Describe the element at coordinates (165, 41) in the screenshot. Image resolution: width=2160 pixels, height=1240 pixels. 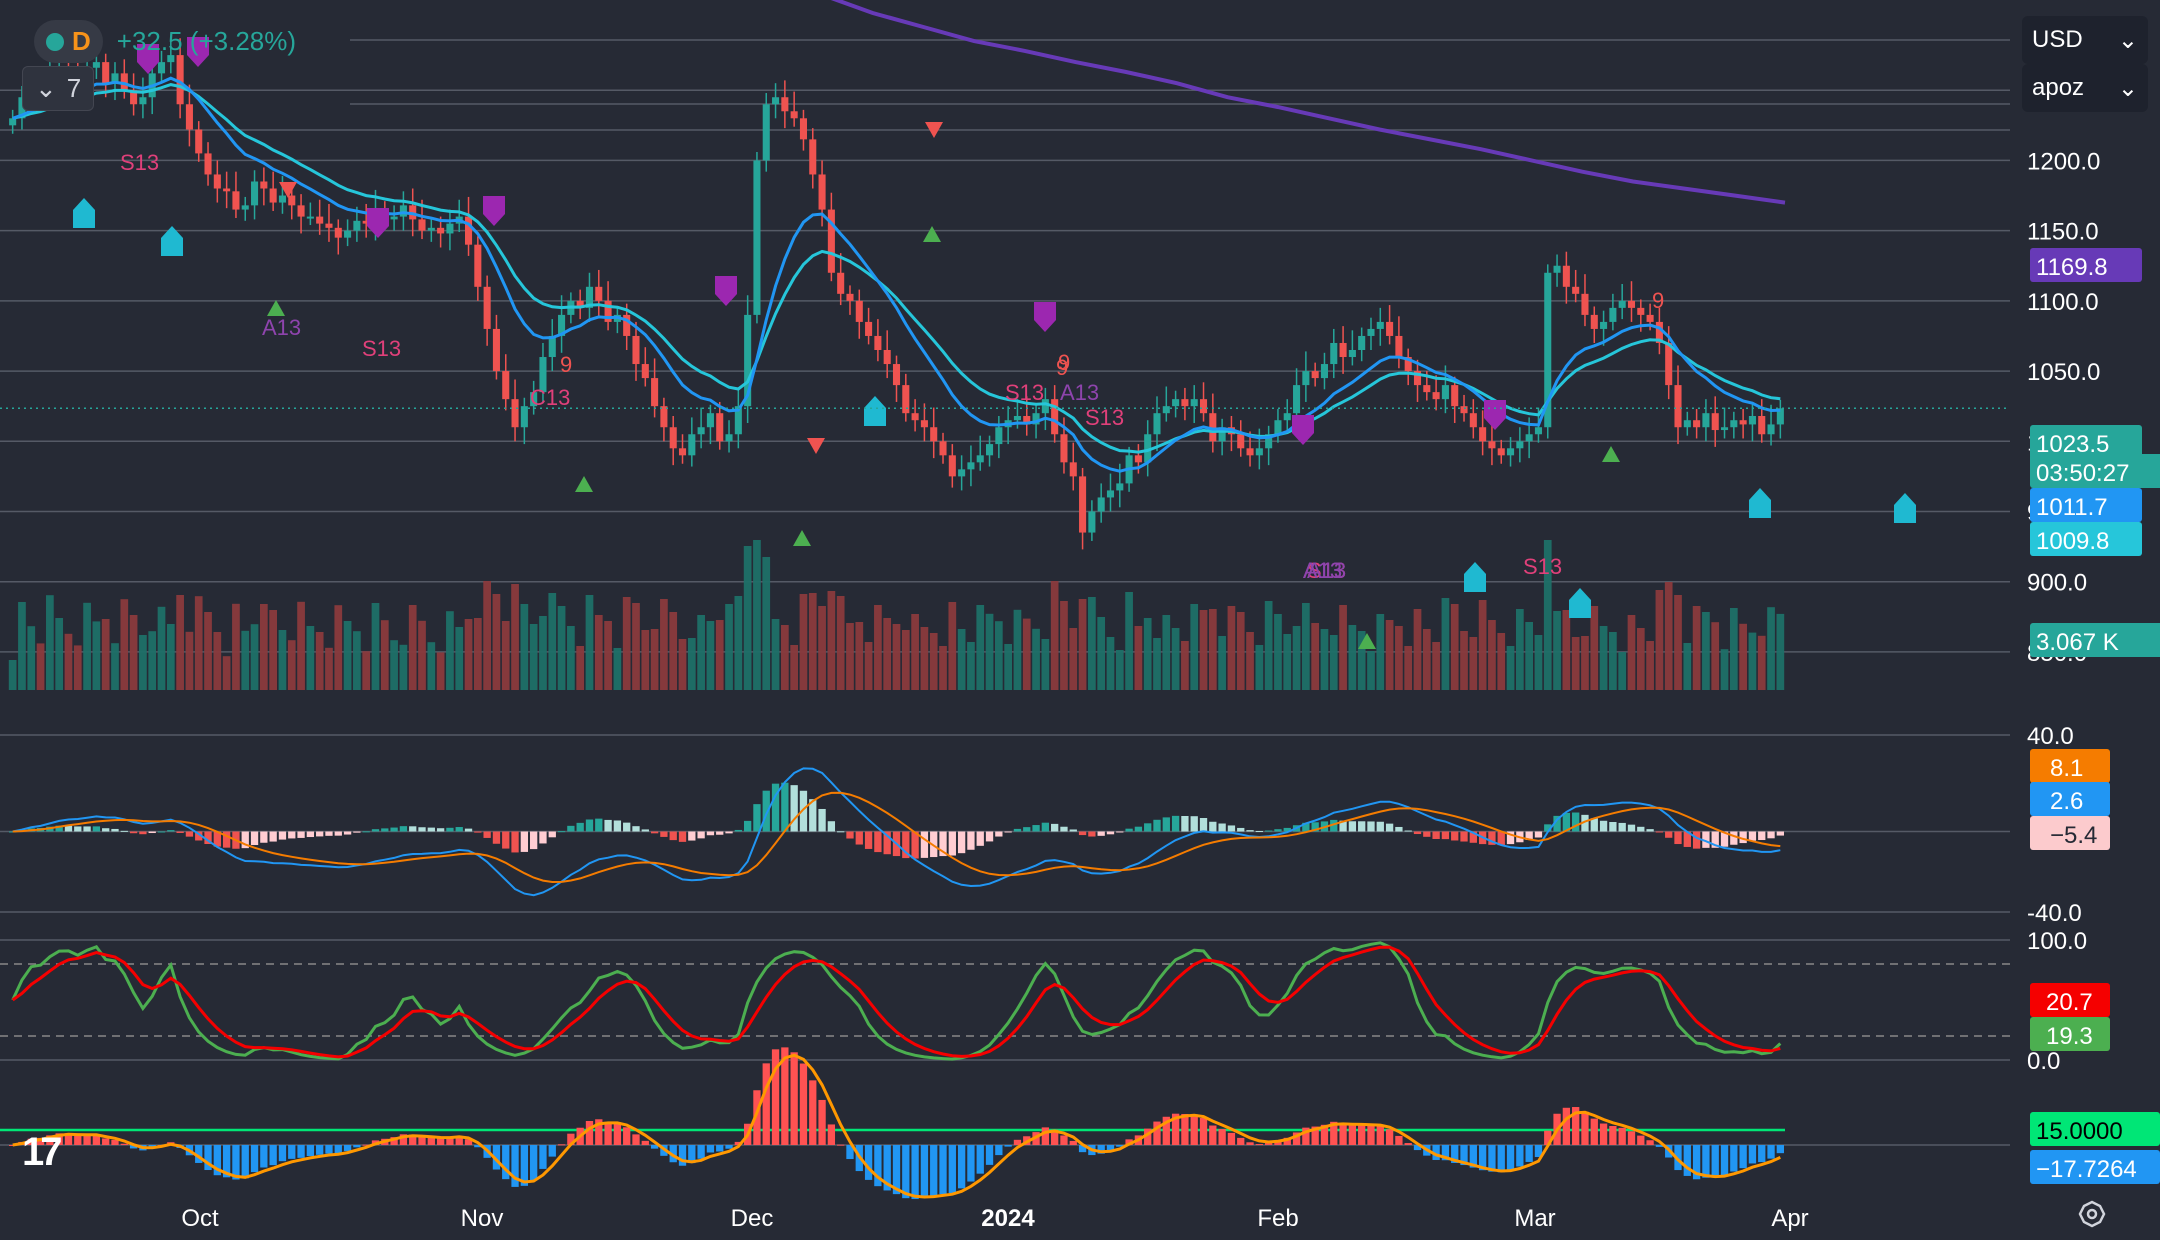
I see `header-bar: D +32.5 (+3.28%)` at that location.